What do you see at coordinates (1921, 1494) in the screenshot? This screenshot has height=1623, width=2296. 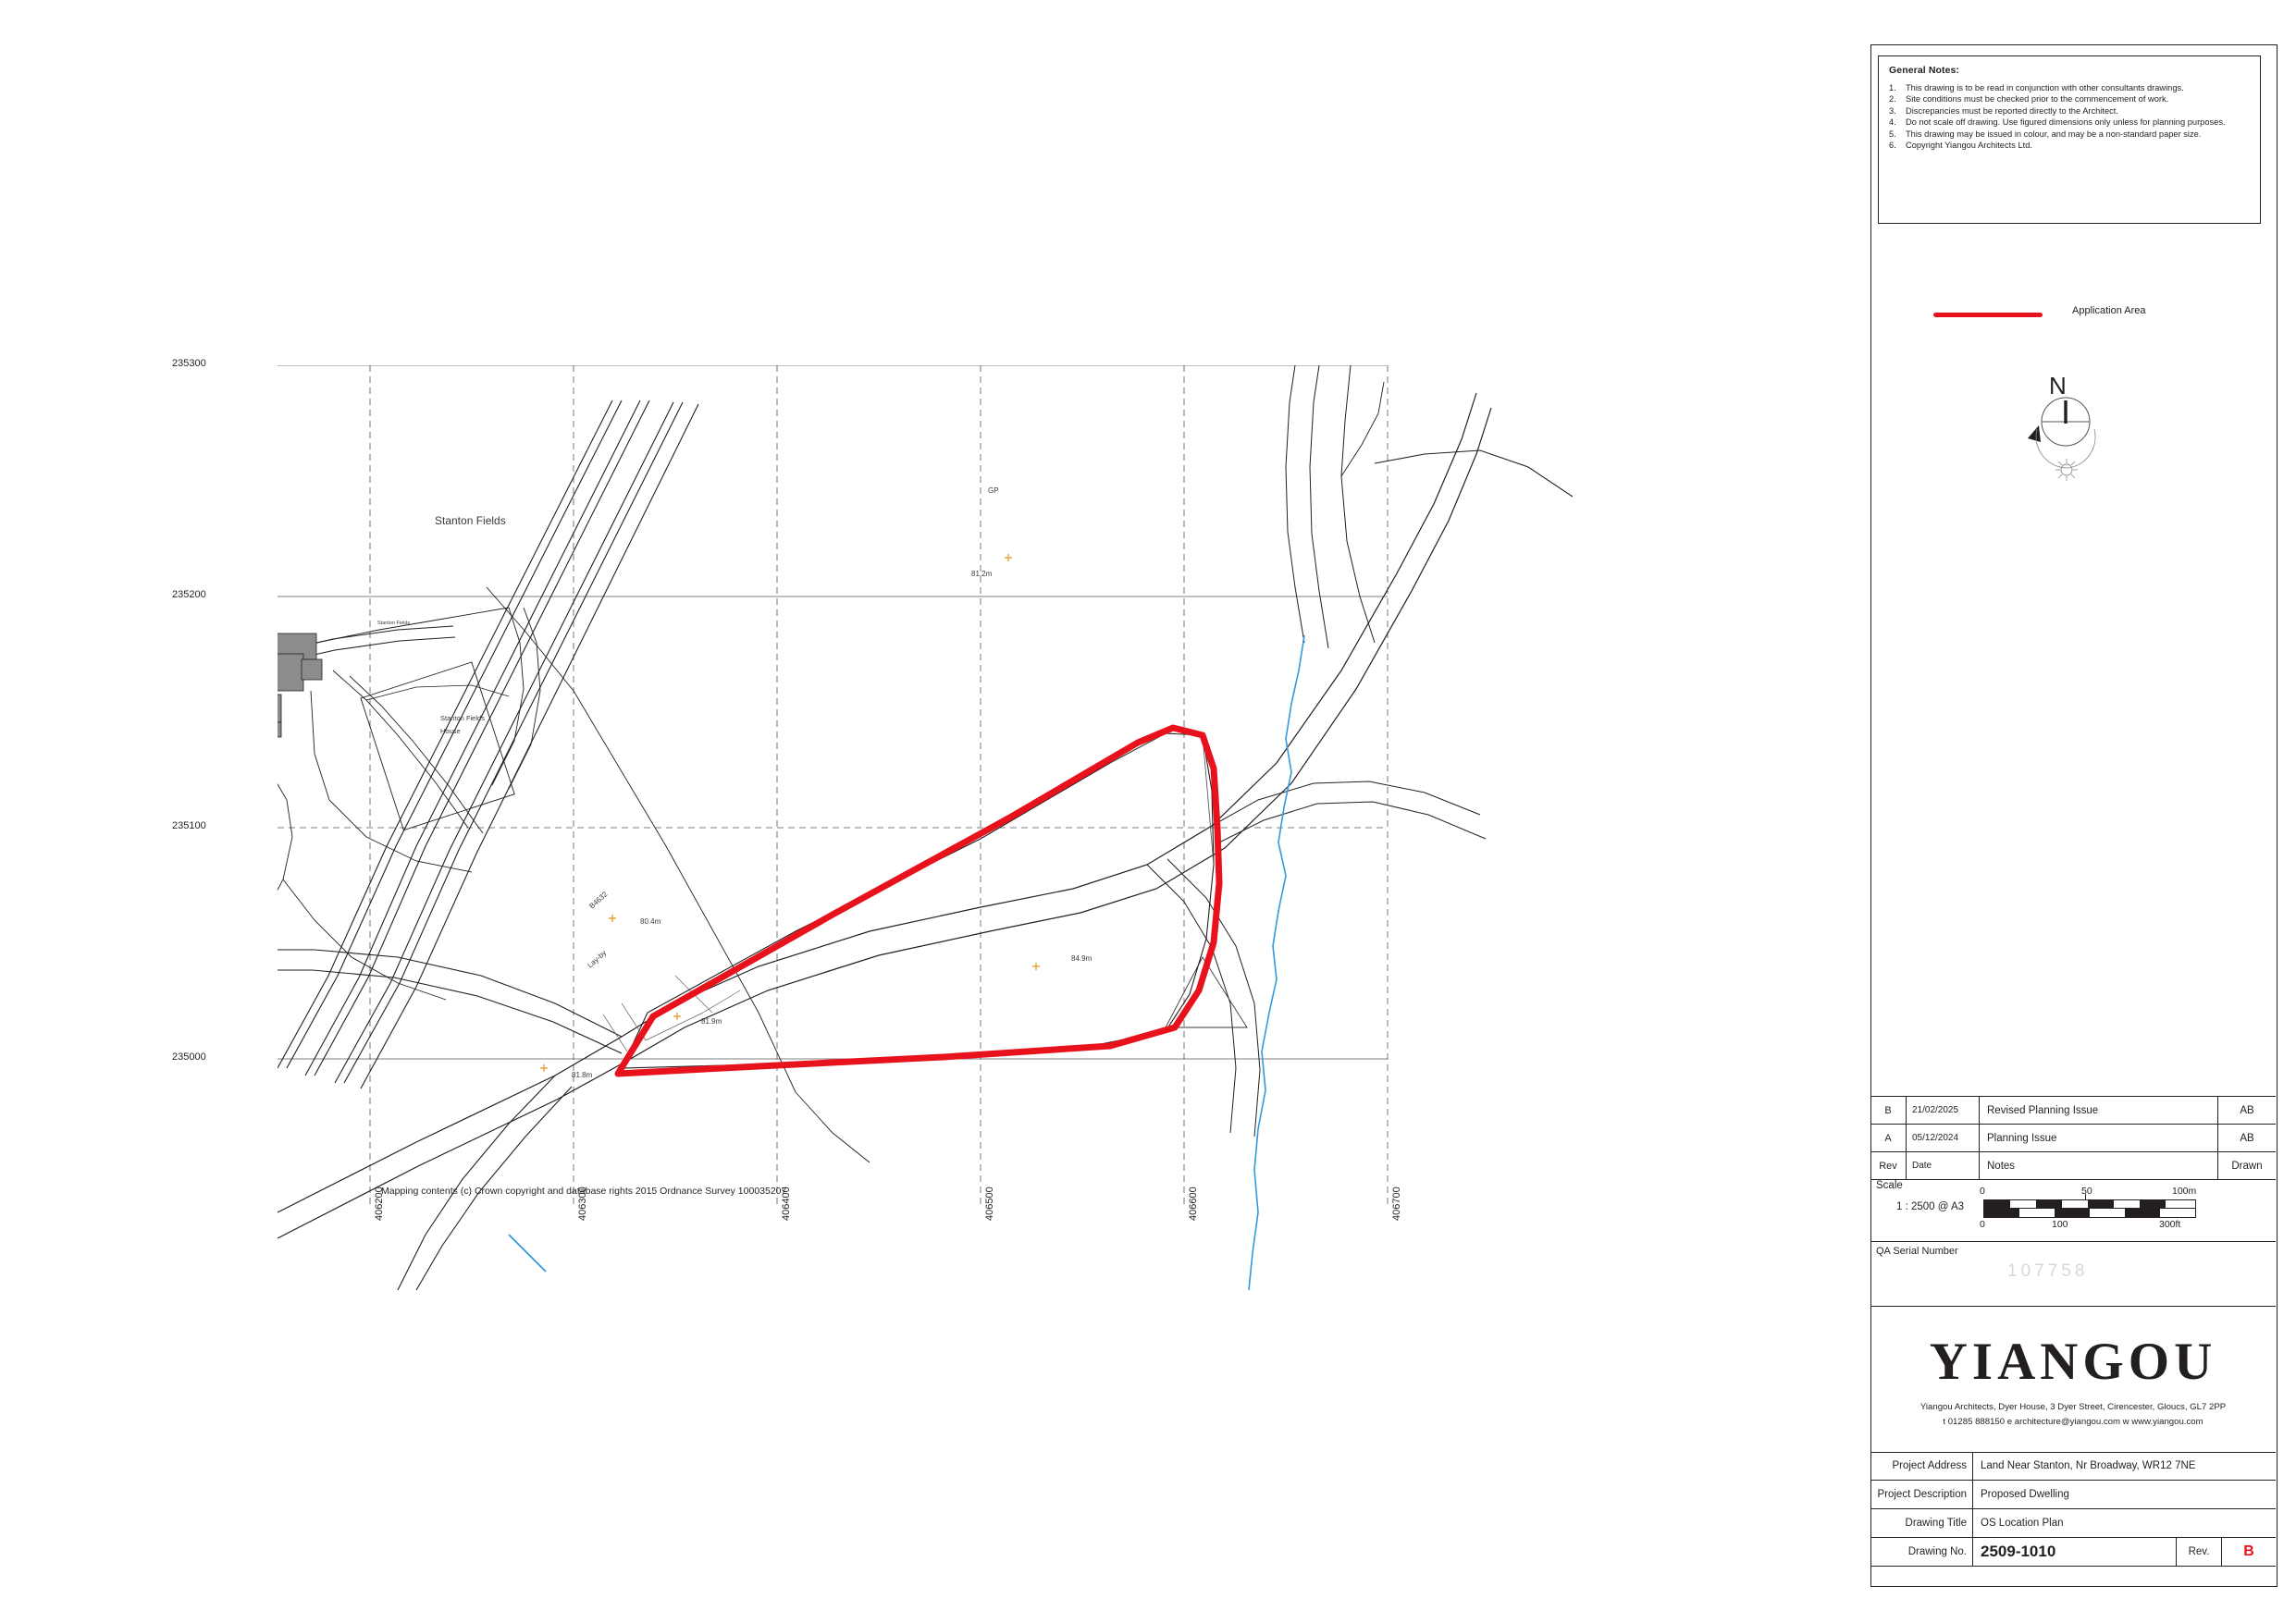 I see `project-description-label: Project Description` at bounding box center [1921, 1494].